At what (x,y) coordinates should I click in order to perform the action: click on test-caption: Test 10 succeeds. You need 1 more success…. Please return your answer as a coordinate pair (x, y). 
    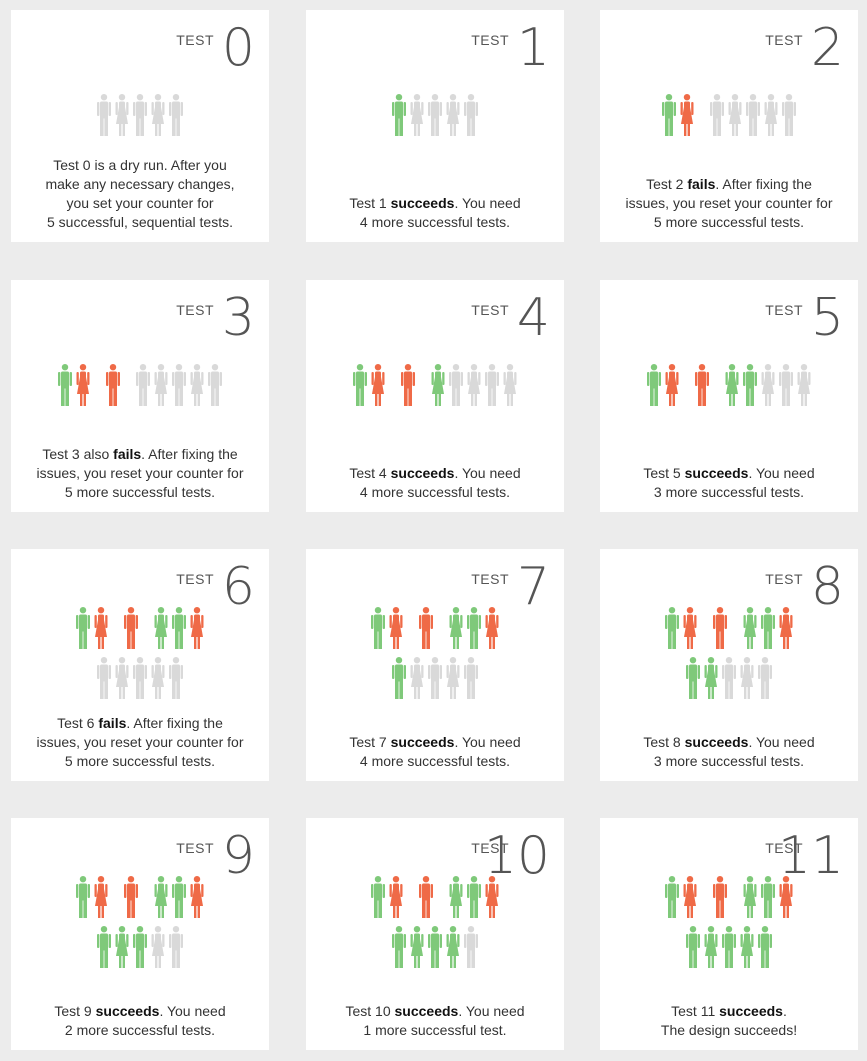
    Looking at the image, I should click on (435, 1021).